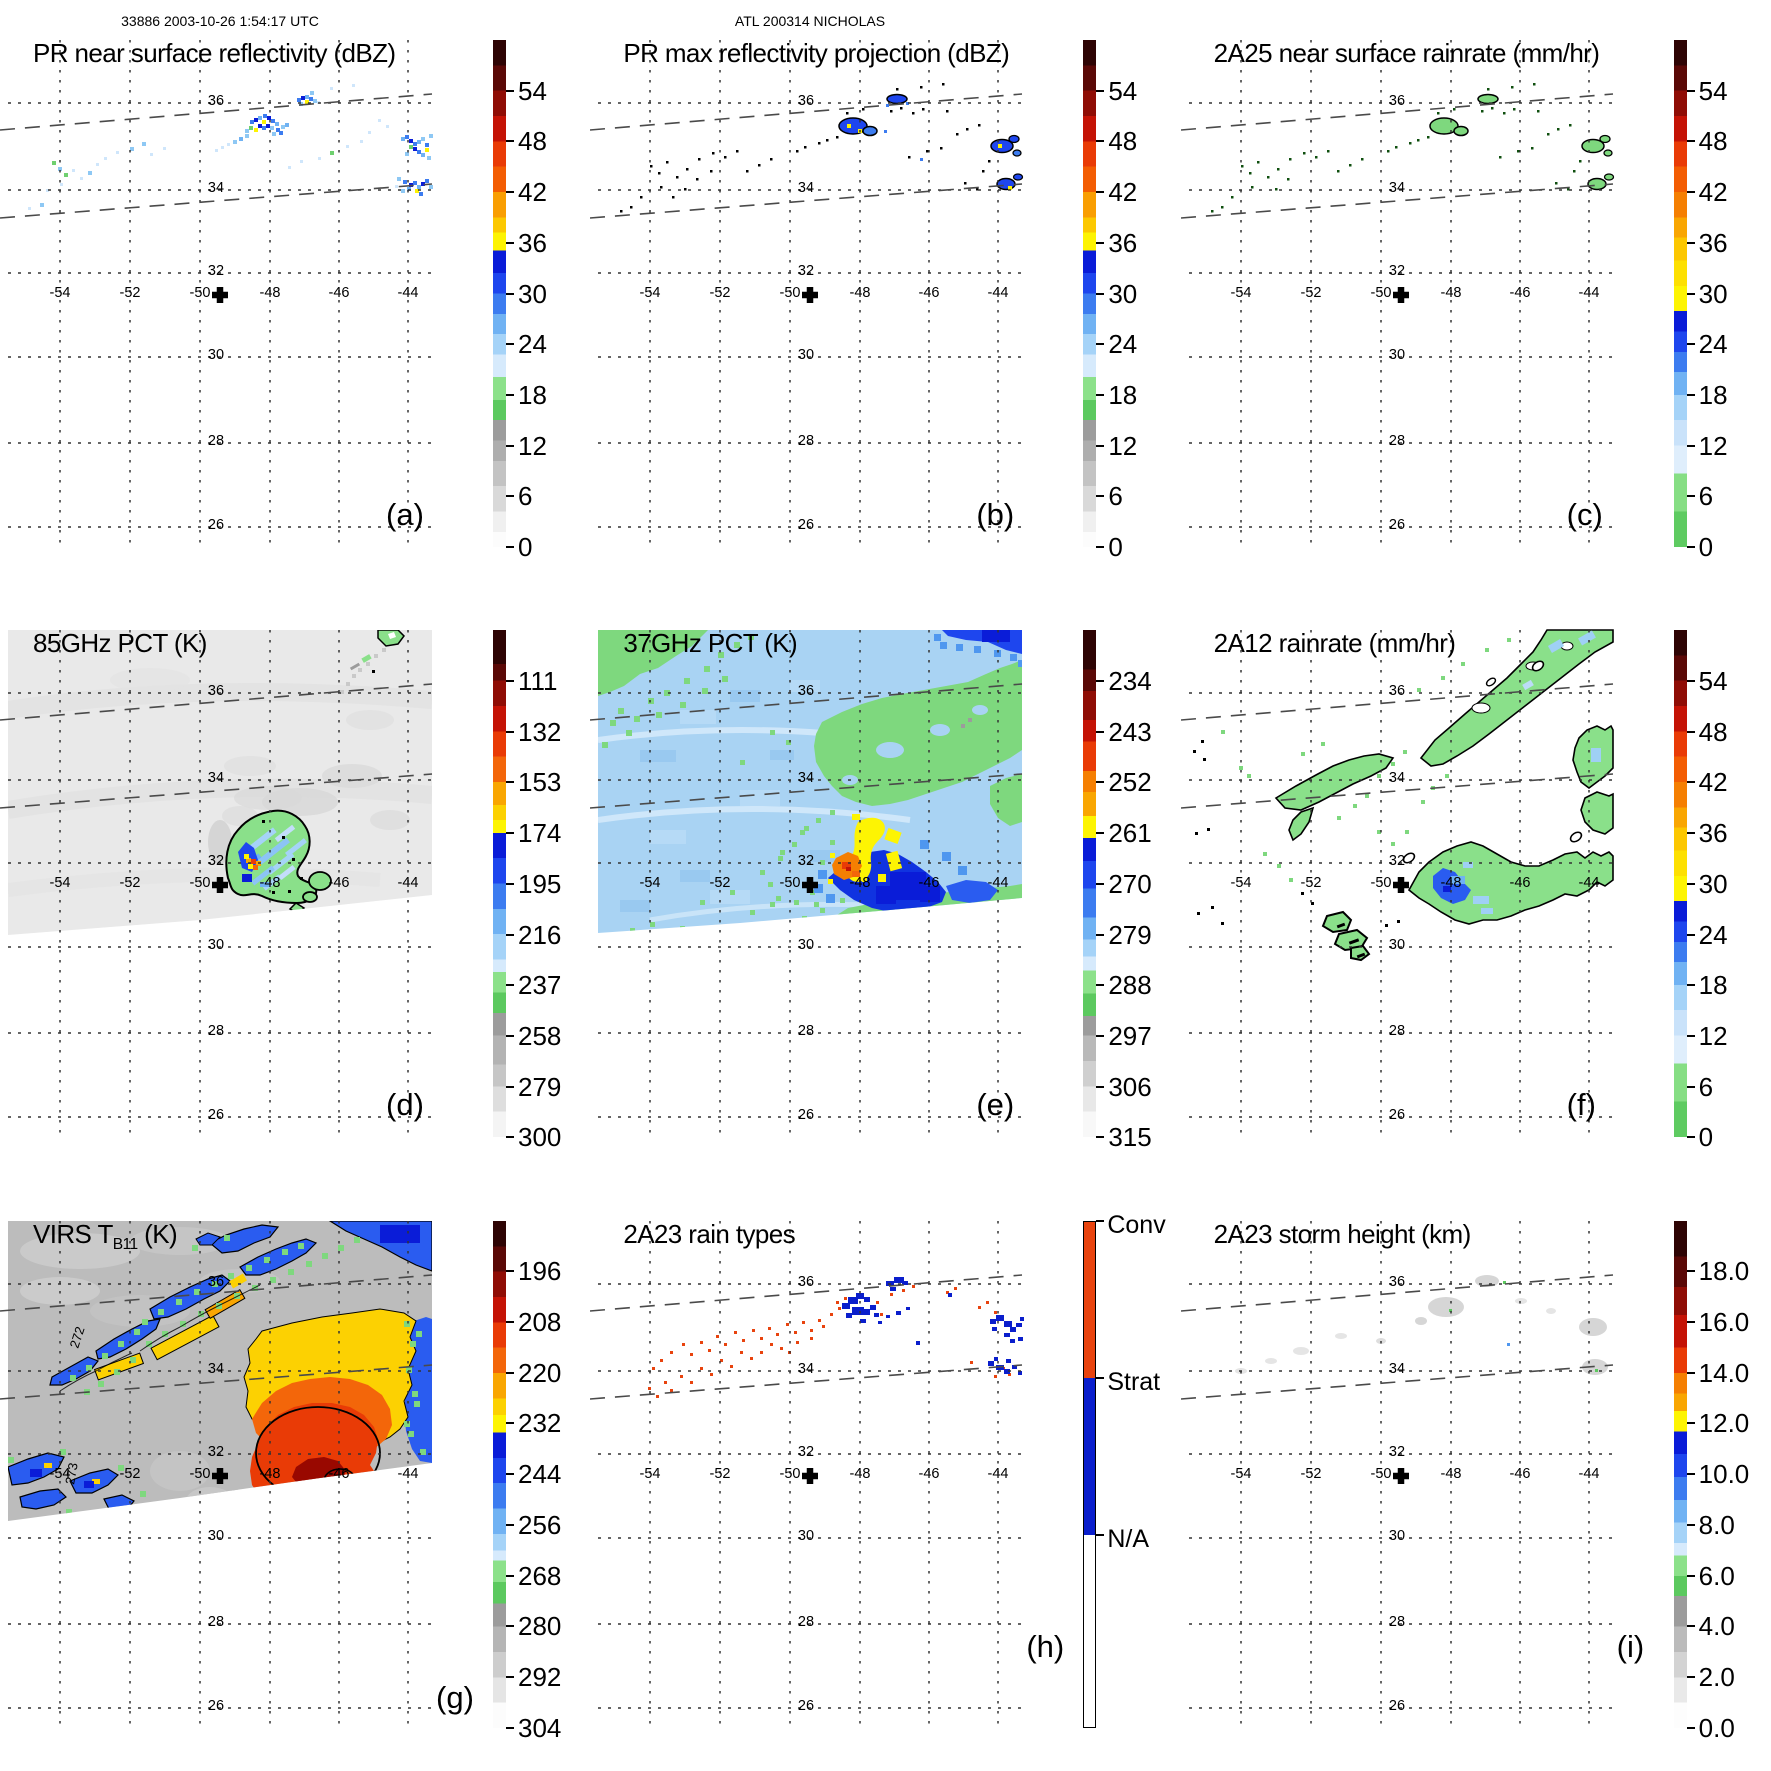 This screenshot has height=1771, width=1771. Describe the element at coordinates (540, 985) in the screenshot. I see `colorbar-label: 237` at that location.